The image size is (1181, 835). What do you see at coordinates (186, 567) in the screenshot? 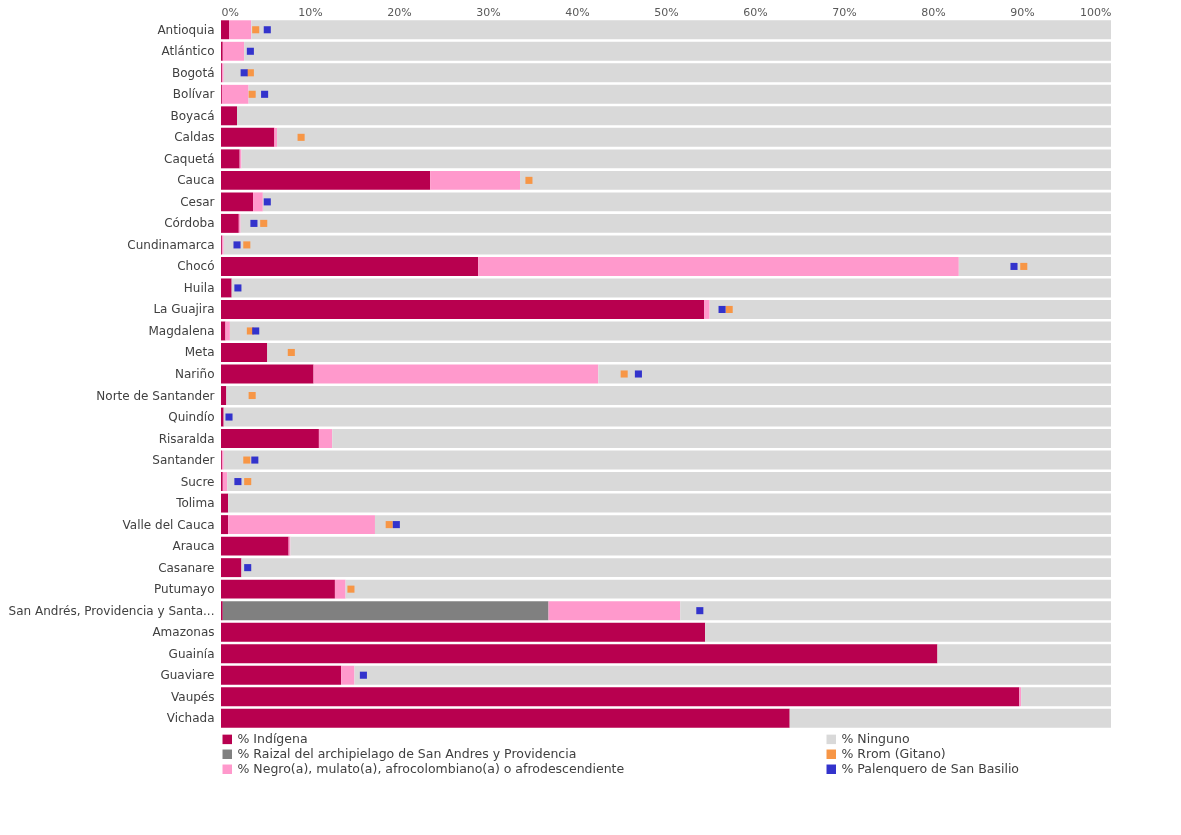
I see `y-tick-label: Casanare` at bounding box center [186, 567].